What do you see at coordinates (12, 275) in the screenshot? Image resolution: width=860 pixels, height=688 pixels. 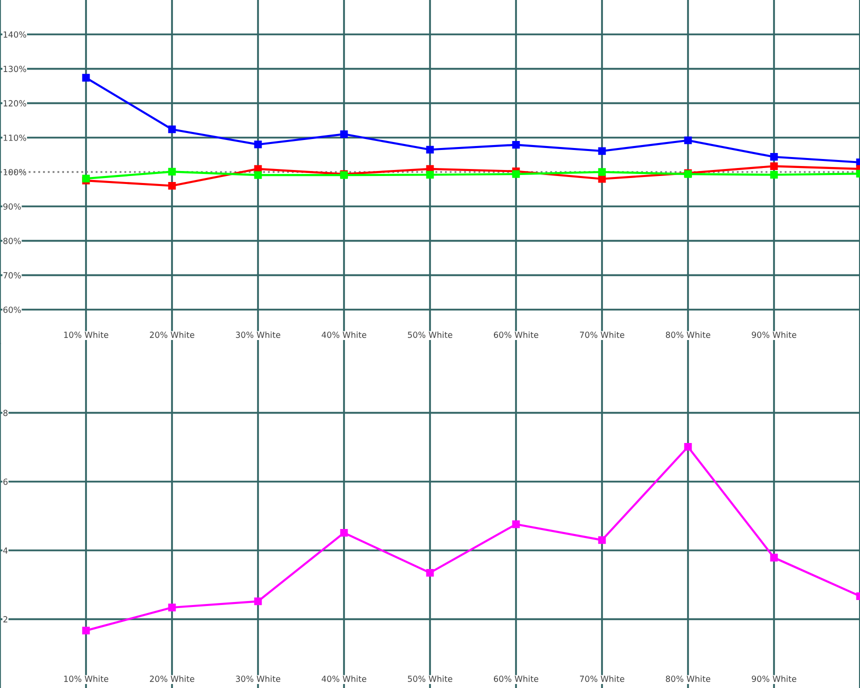 I see `y-tick-label: 70%` at bounding box center [12, 275].